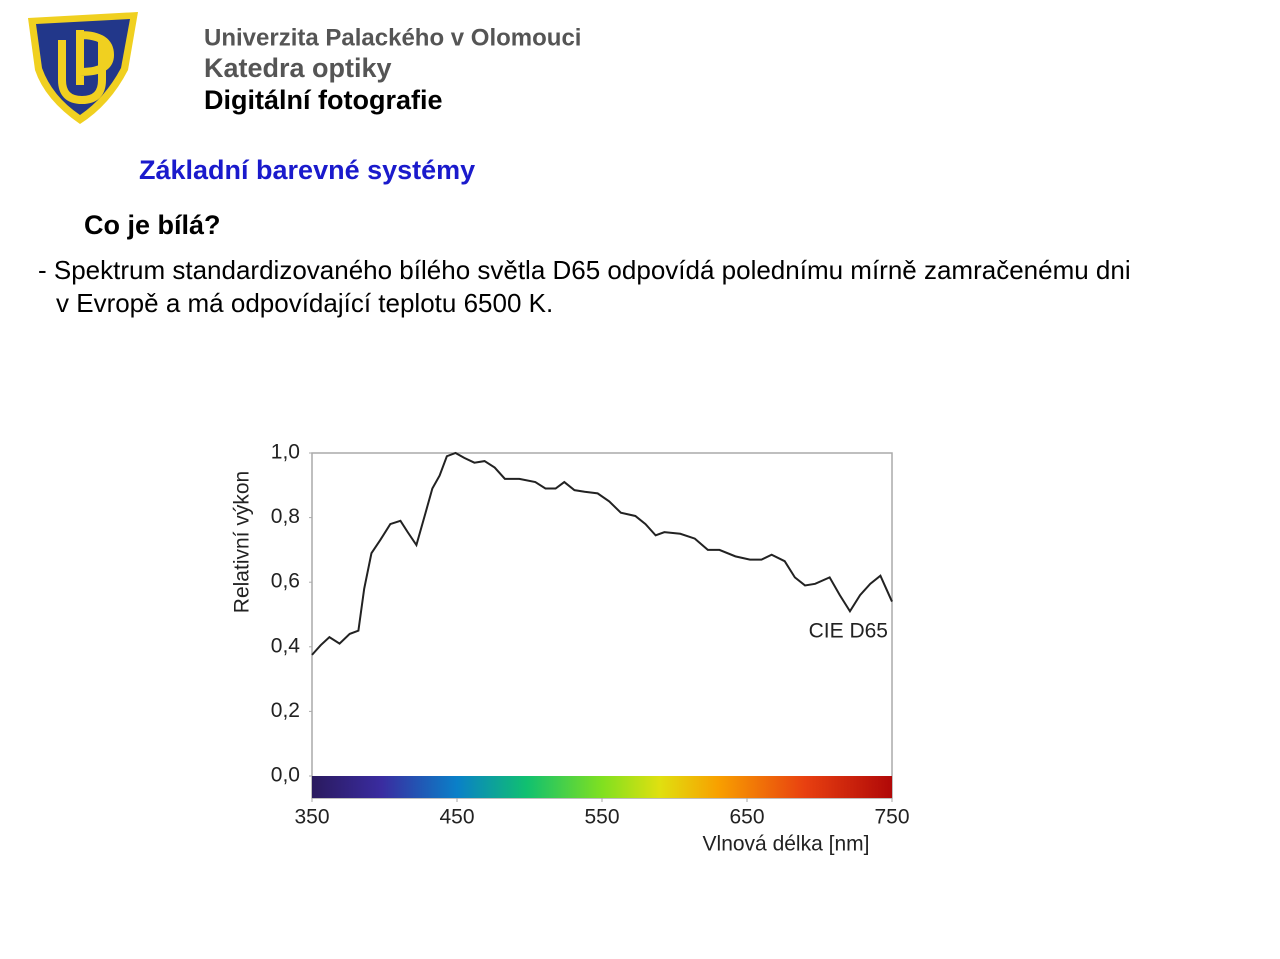 The image size is (1280, 959). What do you see at coordinates (298, 68) in the screenshot?
I see `department: Katedra optiky` at bounding box center [298, 68].